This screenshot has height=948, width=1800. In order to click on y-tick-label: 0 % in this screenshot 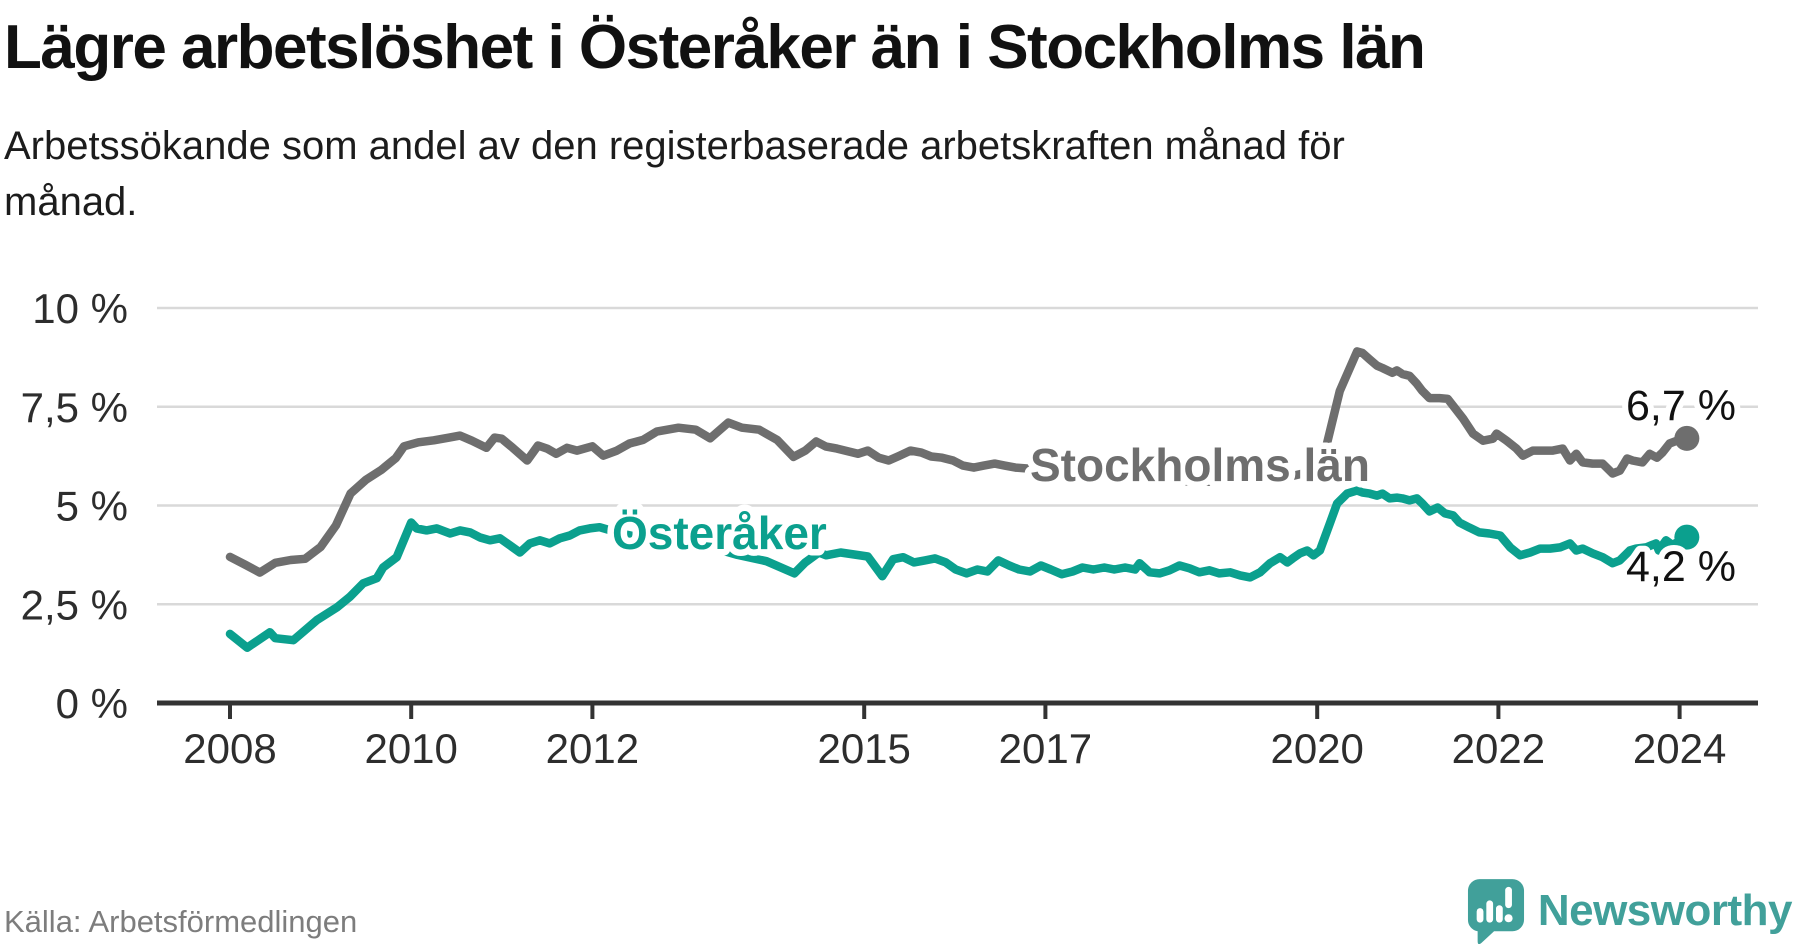, I will do `click(92, 703)`.